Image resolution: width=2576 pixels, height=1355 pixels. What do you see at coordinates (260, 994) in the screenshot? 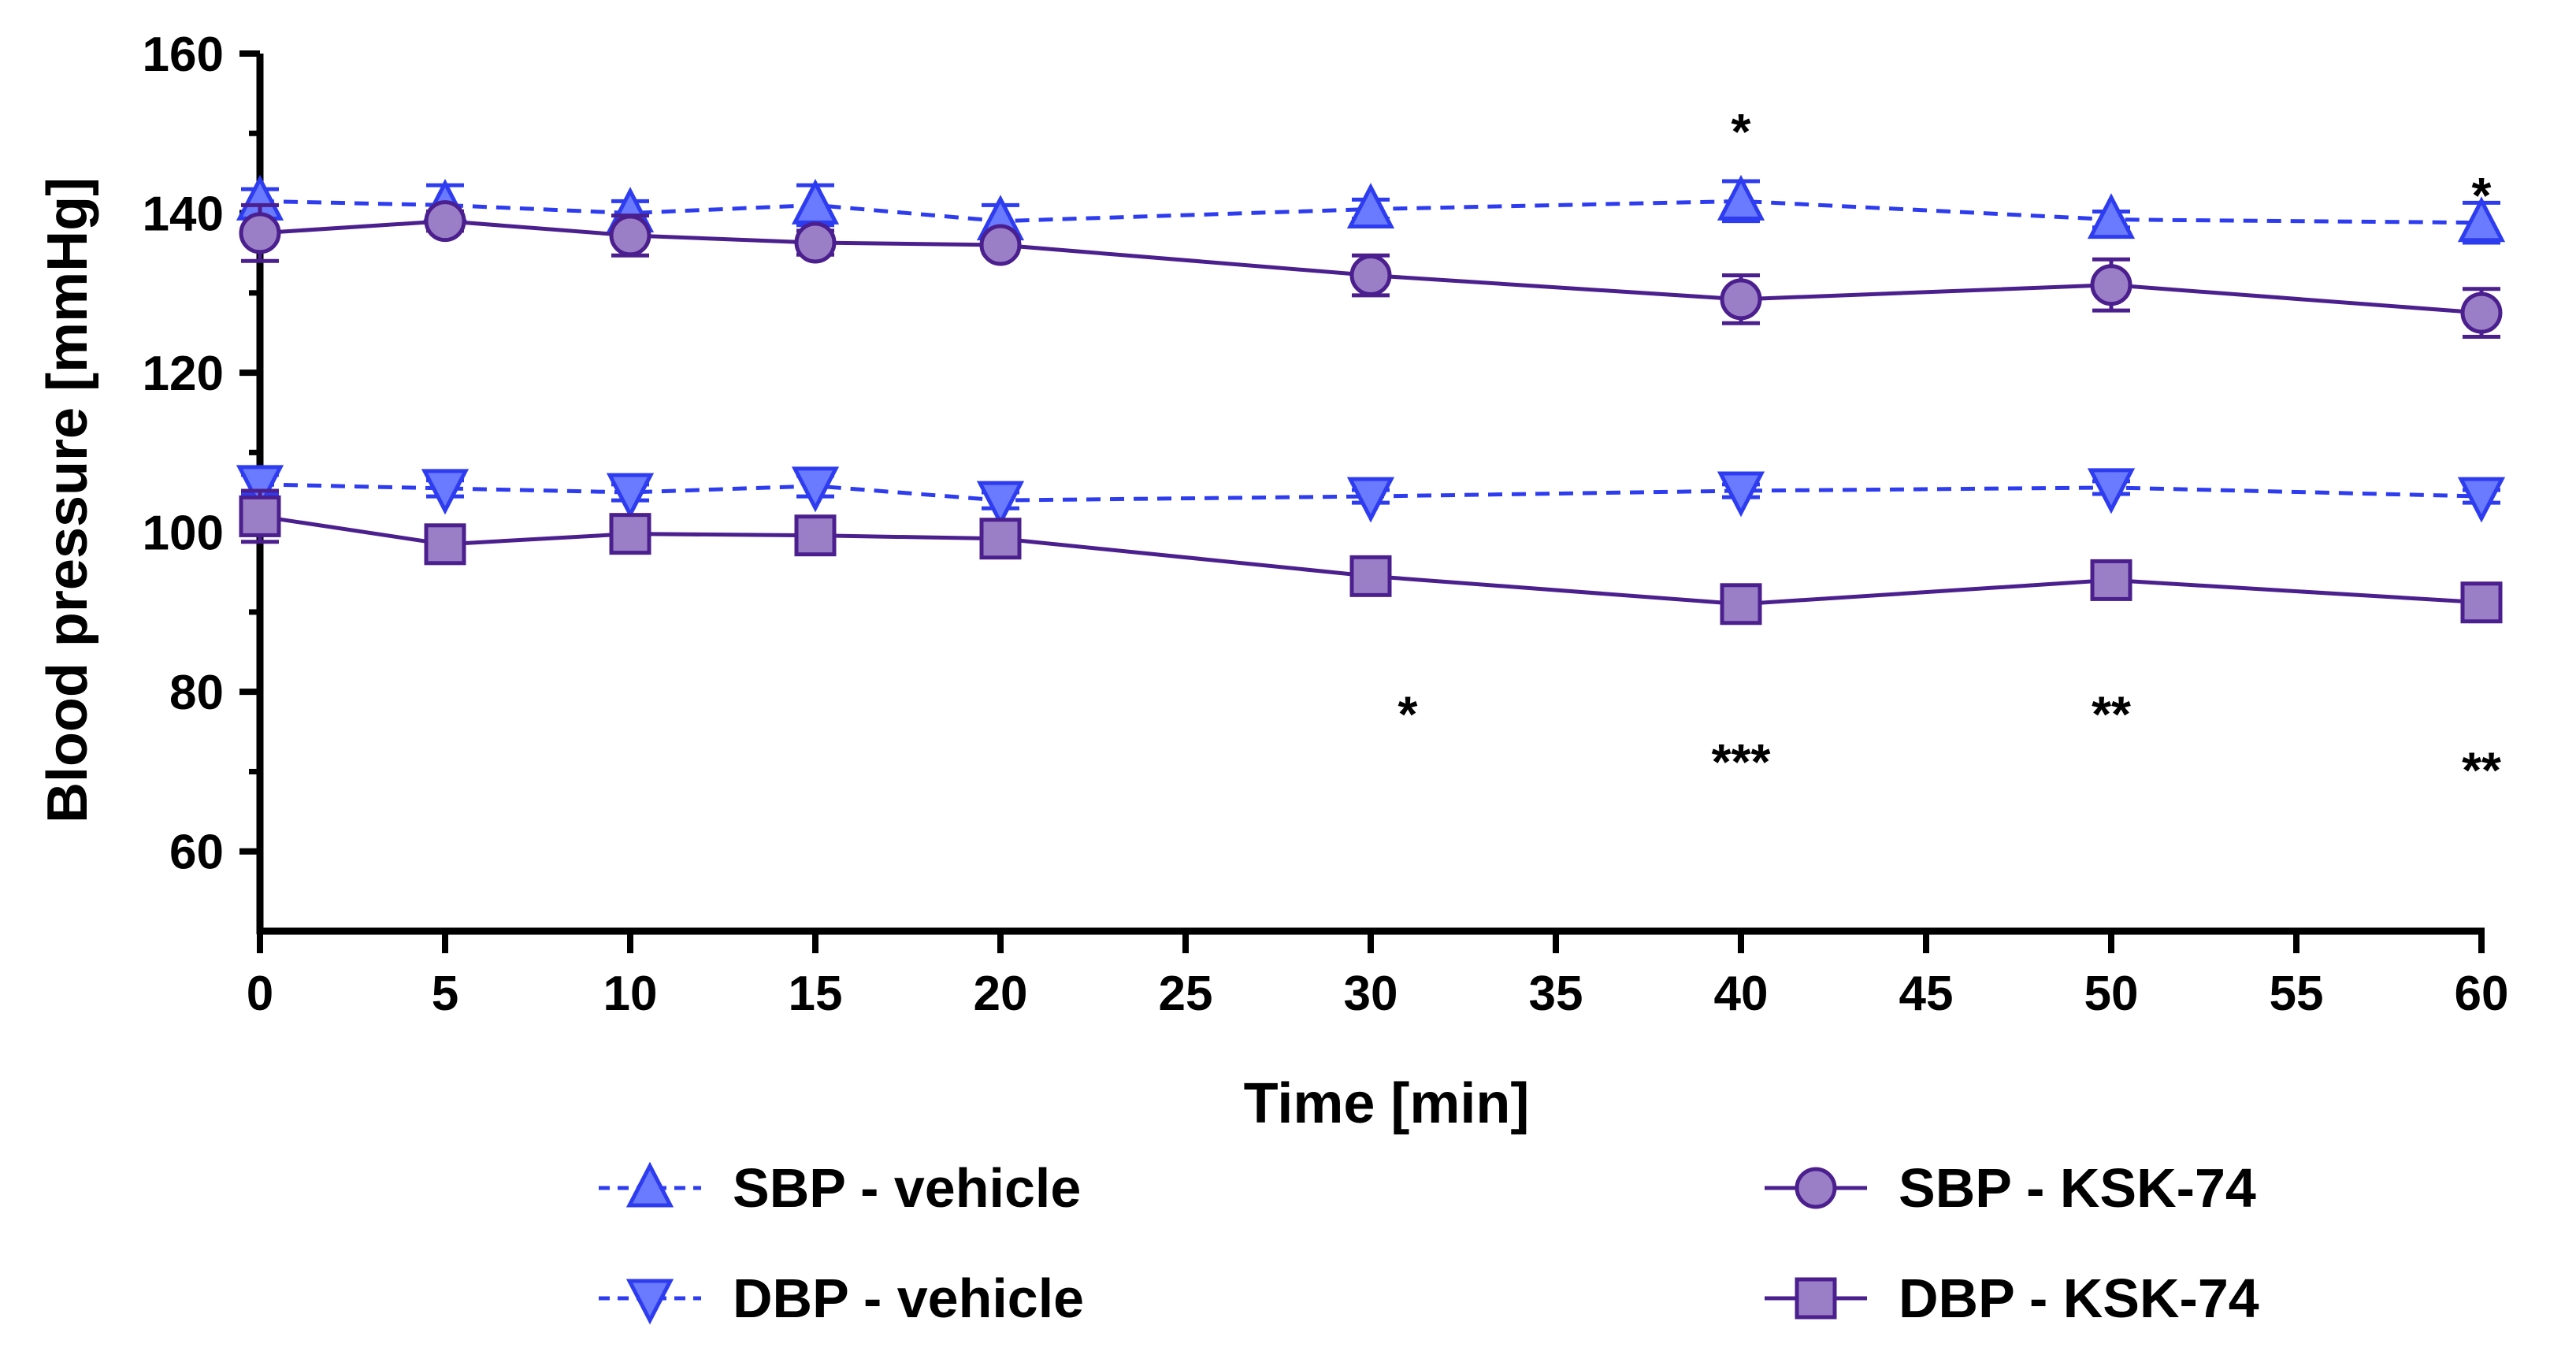
I see `x-tick-label: 0` at bounding box center [260, 994].